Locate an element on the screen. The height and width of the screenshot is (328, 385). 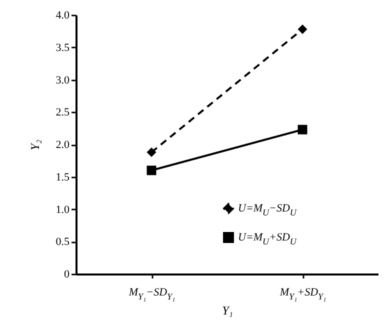
x-axis-title: Y₁ is located at coordinates (227, 311).